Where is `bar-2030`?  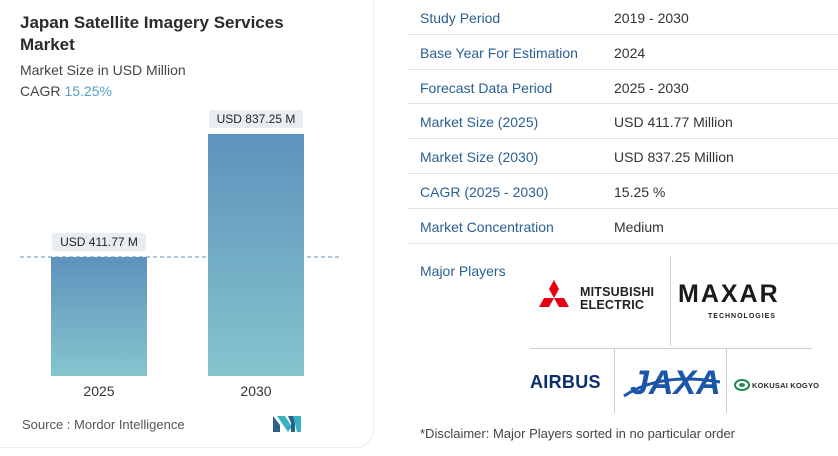
bar-2030 is located at coordinates (256, 255).